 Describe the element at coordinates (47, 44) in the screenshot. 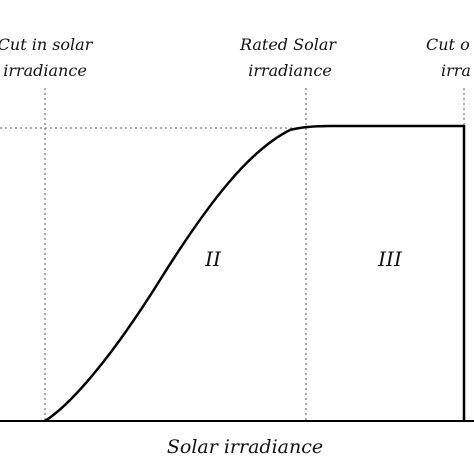

I see `cut-in-label-line1: Cut in solar` at that location.